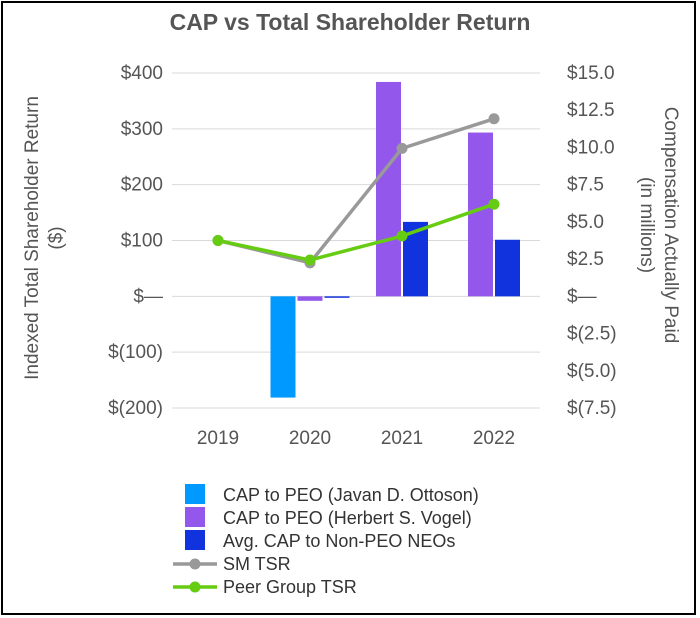 The height and width of the screenshot is (618, 700). What do you see at coordinates (402, 438) in the screenshot?
I see `x-tick-label: 2021` at bounding box center [402, 438].